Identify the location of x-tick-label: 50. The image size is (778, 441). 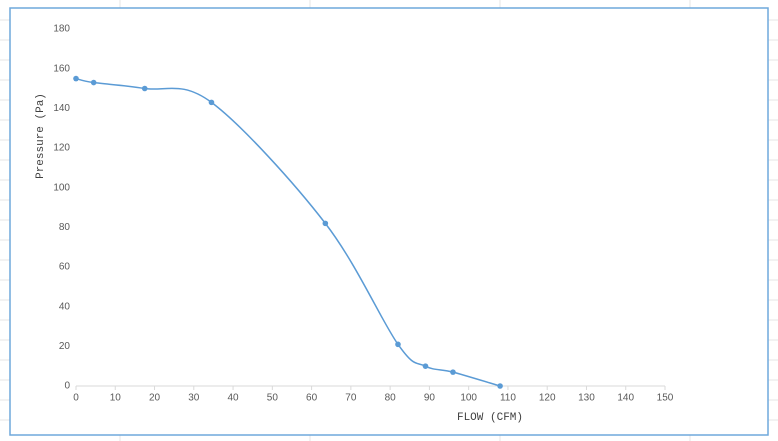
(273, 398).